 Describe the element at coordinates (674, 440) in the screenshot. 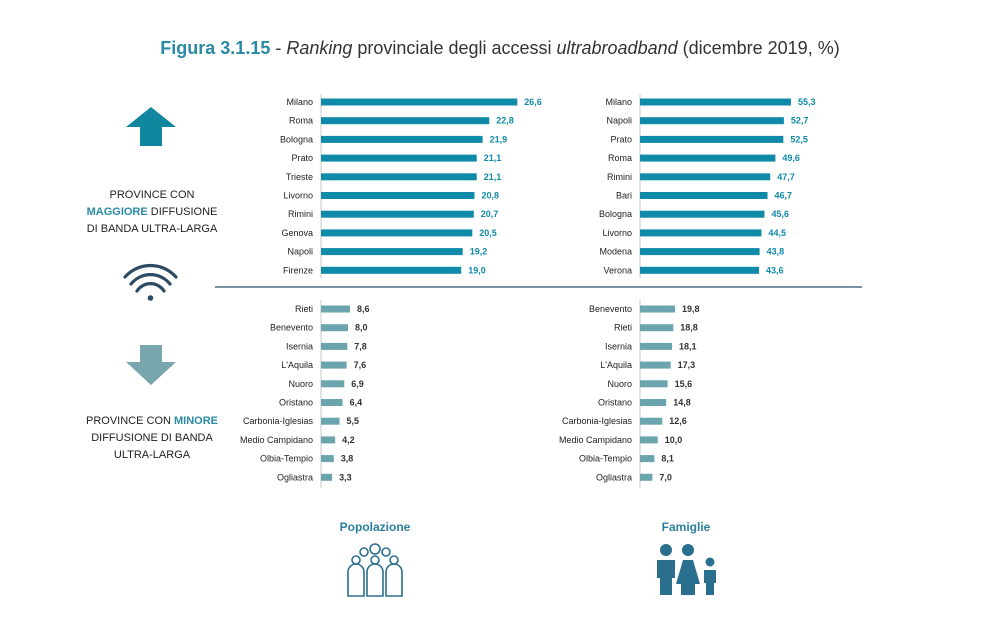

I see `value-label-fam-bottom-8: 10,0` at that location.